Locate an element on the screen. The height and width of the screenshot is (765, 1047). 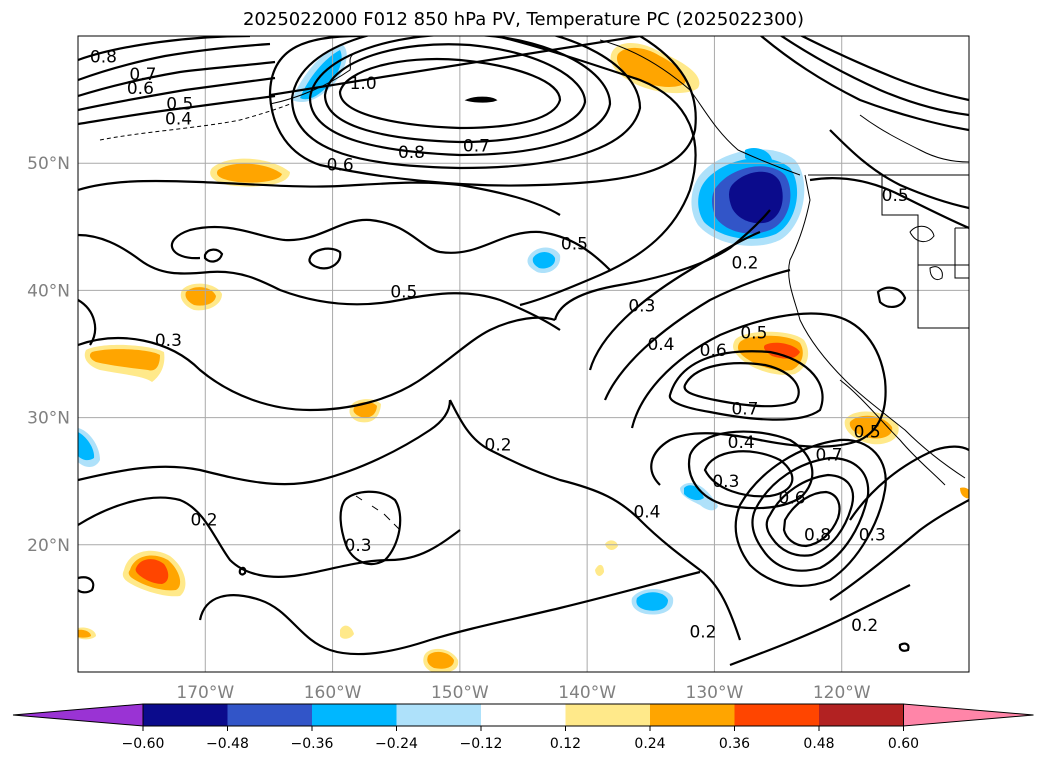
warm-anomaly-north is located at coordinates (250, 172).